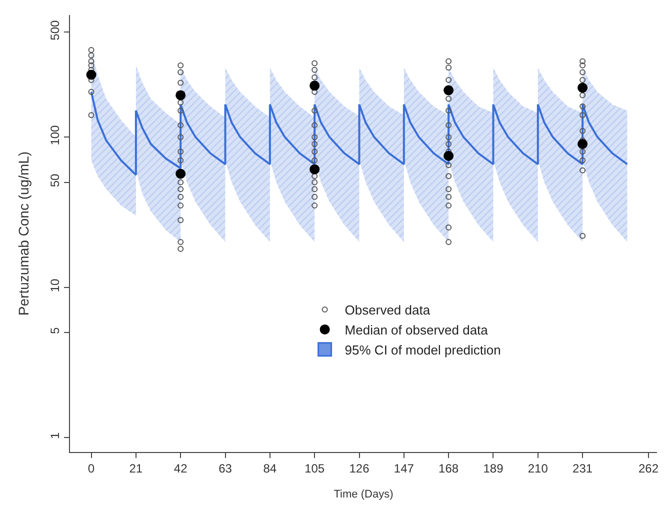 The height and width of the screenshot is (510, 669). I want to click on y-tick-label: 5, so click(55, 330).